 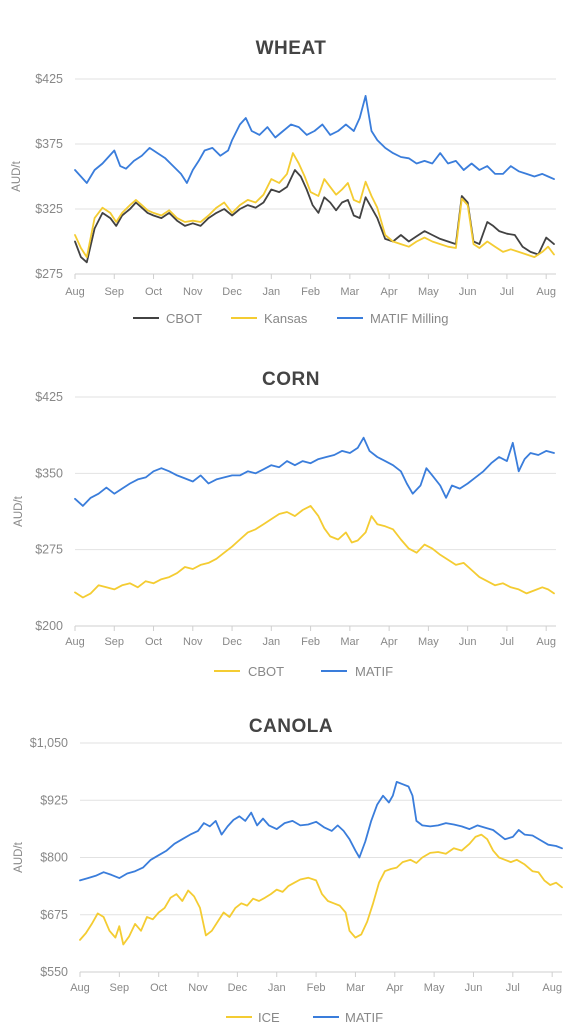 I want to click on chart-title: CORN, so click(x=291, y=379).